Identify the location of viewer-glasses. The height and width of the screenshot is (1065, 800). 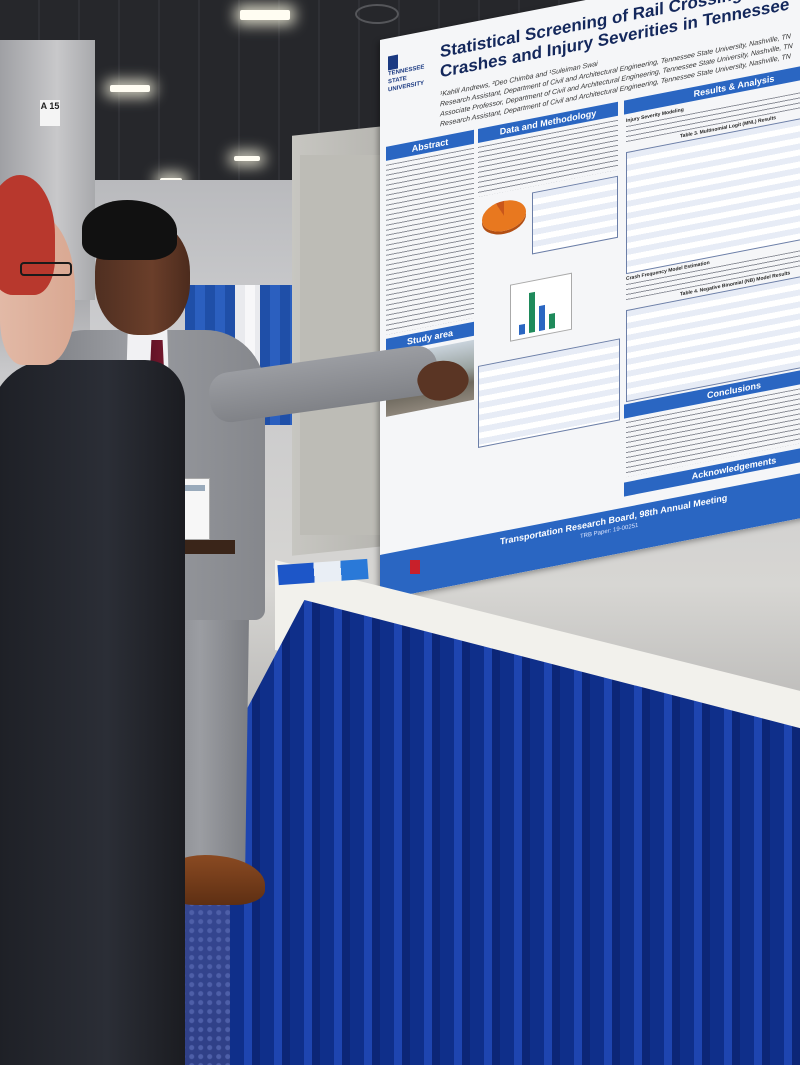
(46, 269).